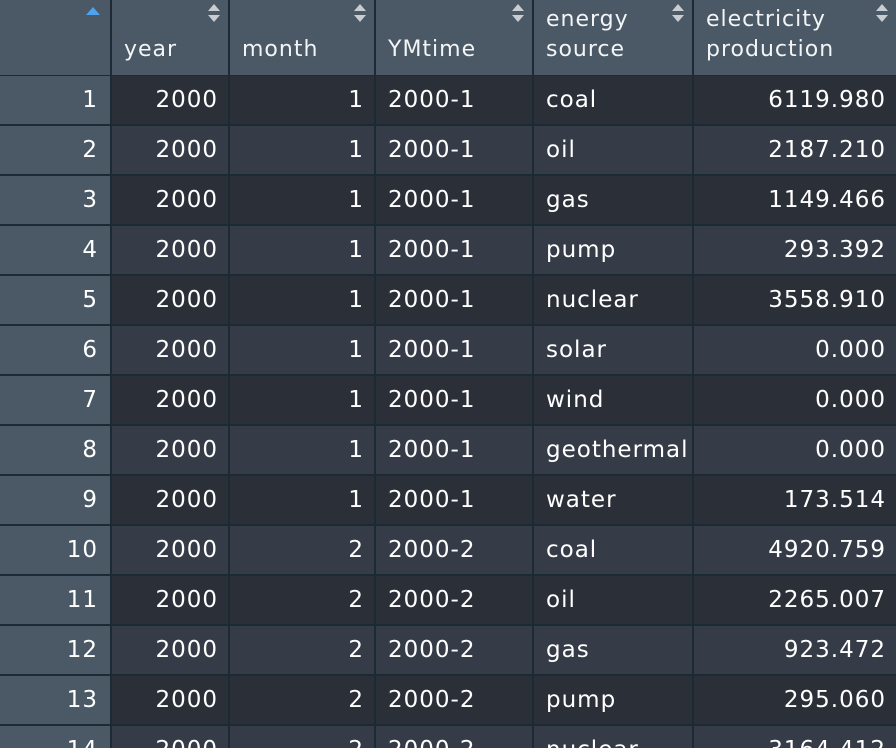  What do you see at coordinates (795, 551) in the screenshot?
I see `table-cell-electricity-production: 4920.759` at bounding box center [795, 551].